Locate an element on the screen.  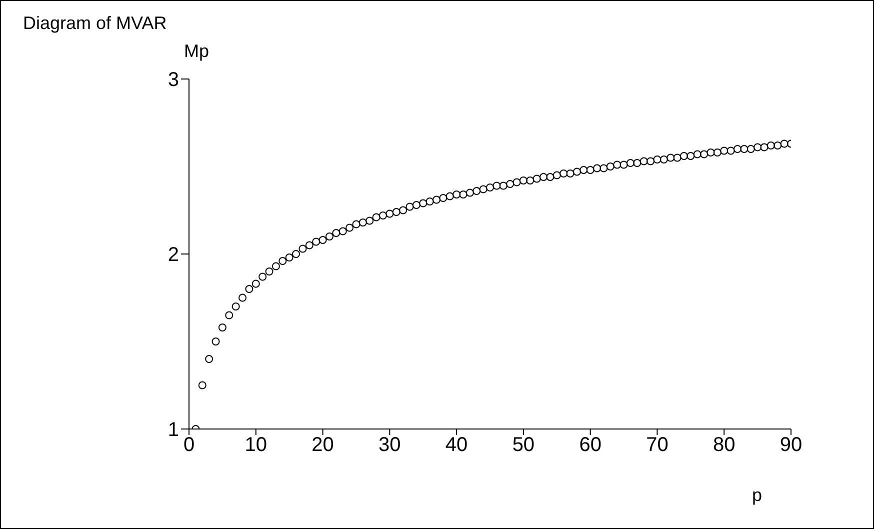
x-tick-label: 80 is located at coordinates (724, 445).